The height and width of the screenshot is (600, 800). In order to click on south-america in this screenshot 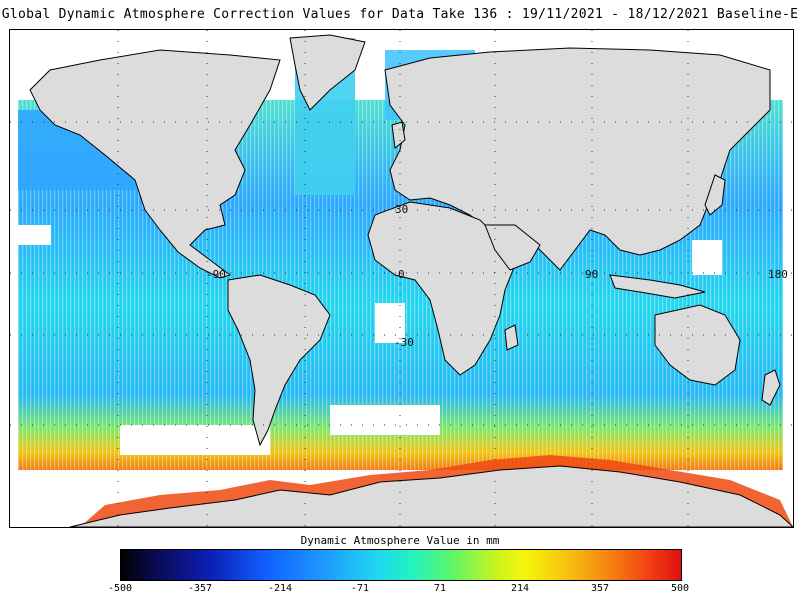, I will do `click(279, 360)`.